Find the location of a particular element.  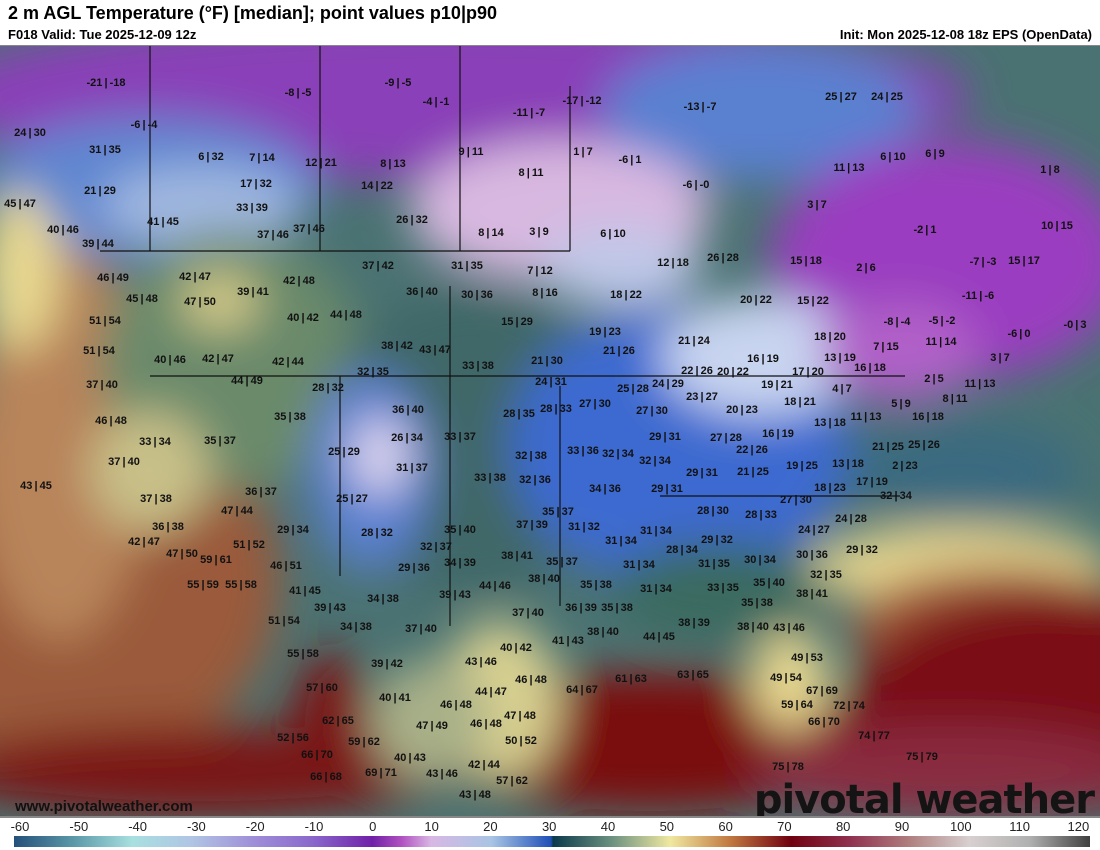

point-value: 24 | 25 is located at coordinates (887, 97).